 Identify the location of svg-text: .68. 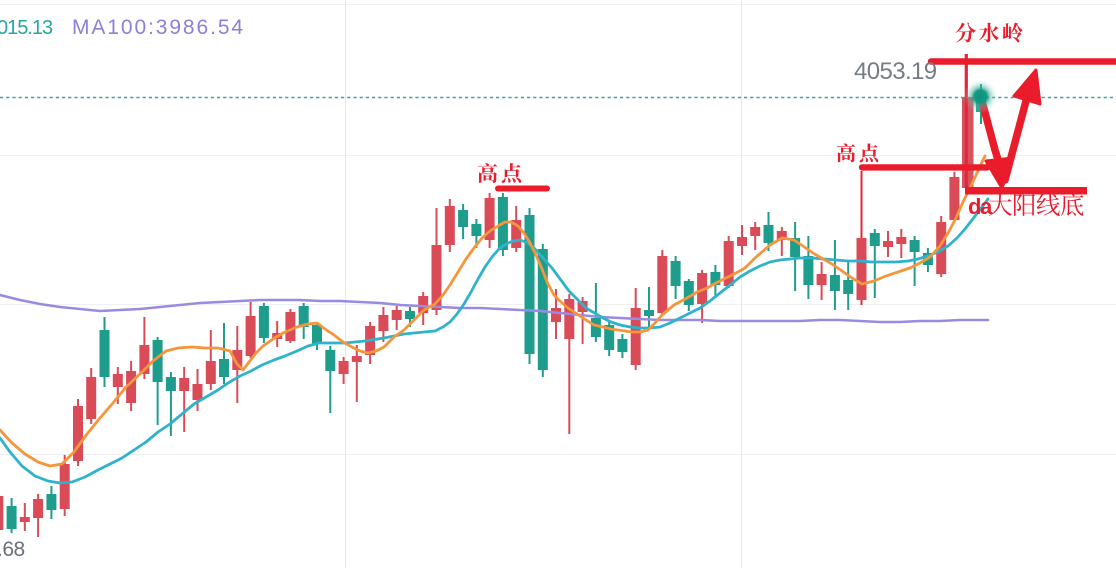
(12, 549).